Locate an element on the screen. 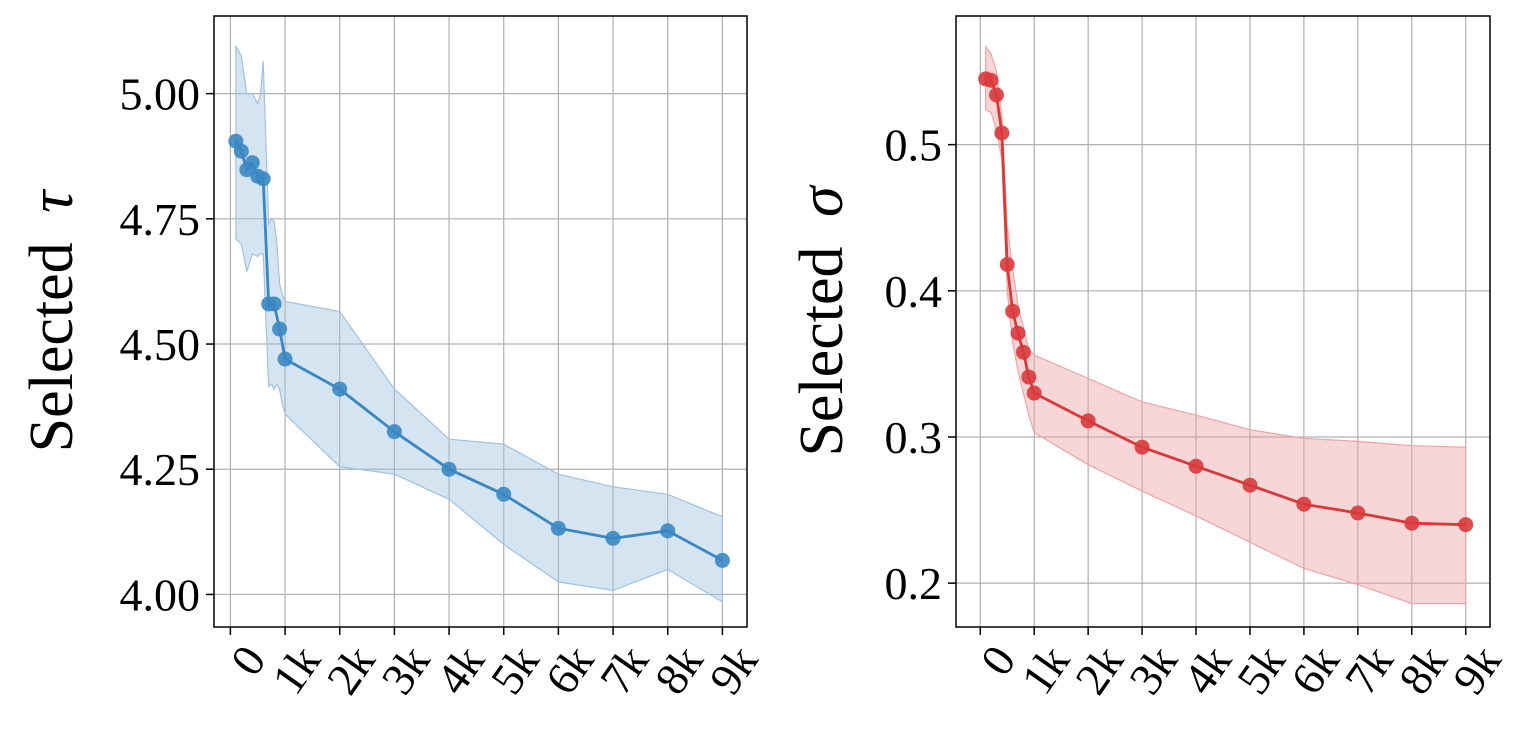  y-tick-label: 4.50 is located at coordinates (160, 344).